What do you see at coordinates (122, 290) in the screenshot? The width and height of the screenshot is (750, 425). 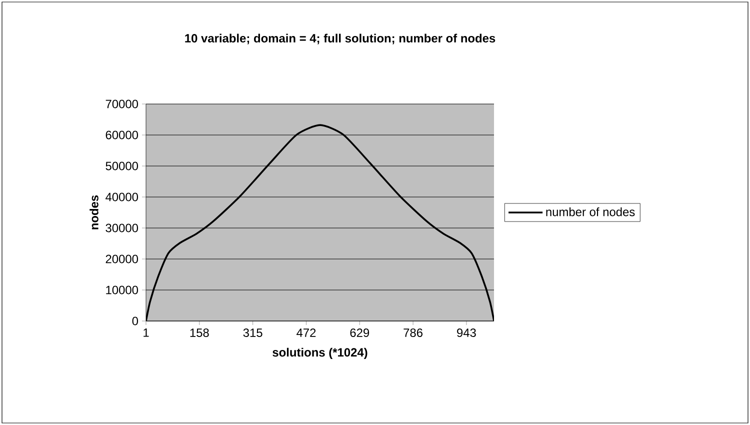 I see `y-tick-label: 10000` at bounding box center [122, 290].